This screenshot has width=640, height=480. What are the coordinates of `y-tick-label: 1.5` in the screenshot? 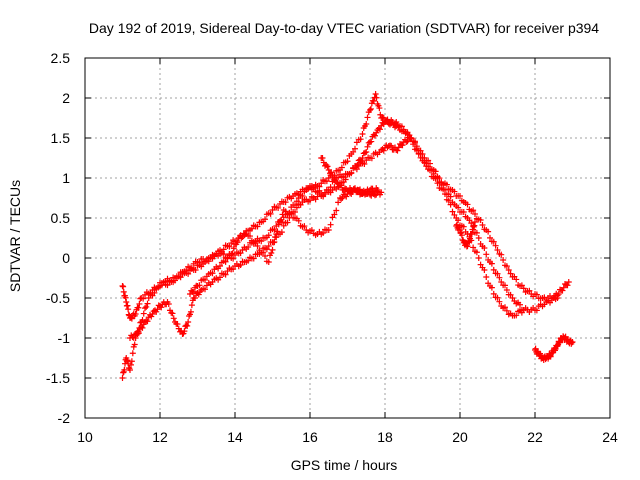 It's located at (61, 138).